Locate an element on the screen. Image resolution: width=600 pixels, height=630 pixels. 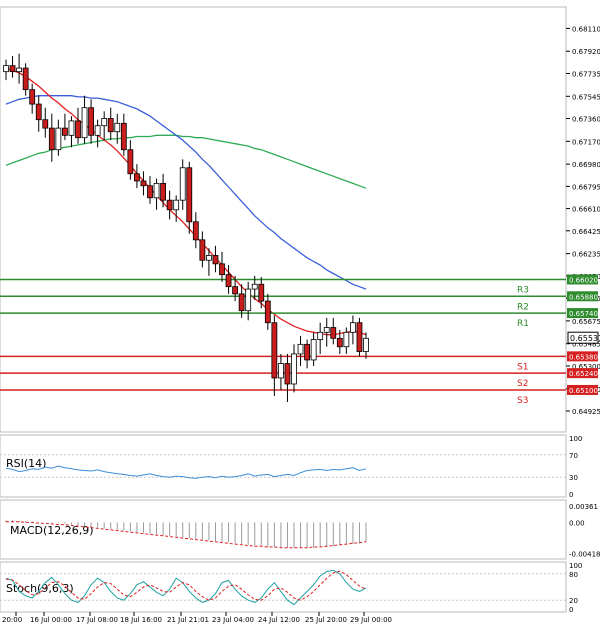
price-tick-label: 0.65675 is located at coordinates (586, 322).